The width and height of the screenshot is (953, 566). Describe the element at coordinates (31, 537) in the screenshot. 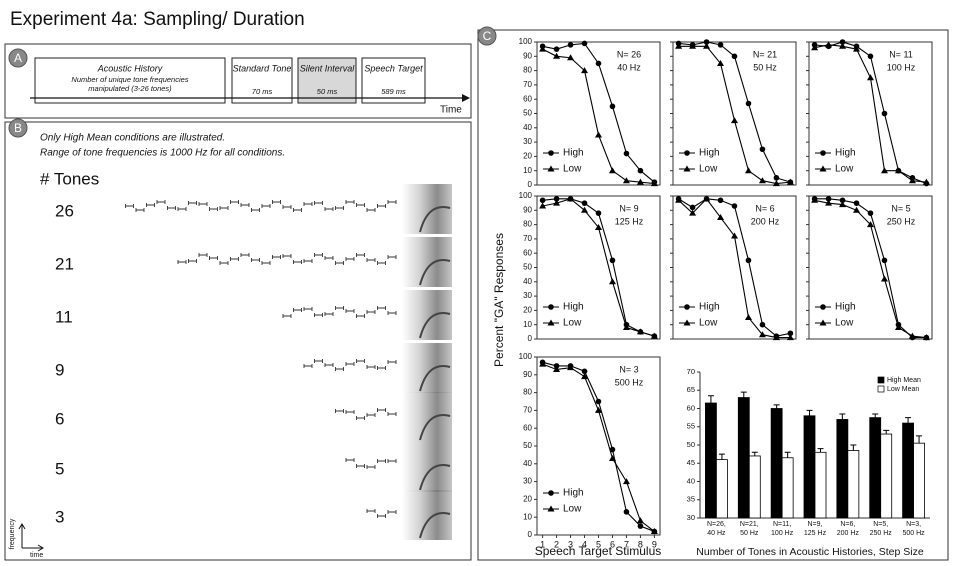

I see `freq-time-axes` at that location.